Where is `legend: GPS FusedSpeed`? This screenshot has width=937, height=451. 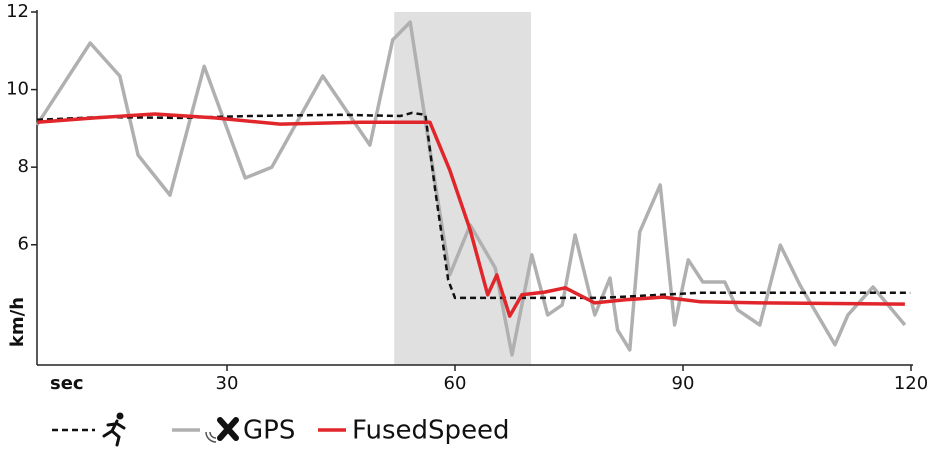 legend: GPS FusedSpeed is located at coordinates (281, 429).